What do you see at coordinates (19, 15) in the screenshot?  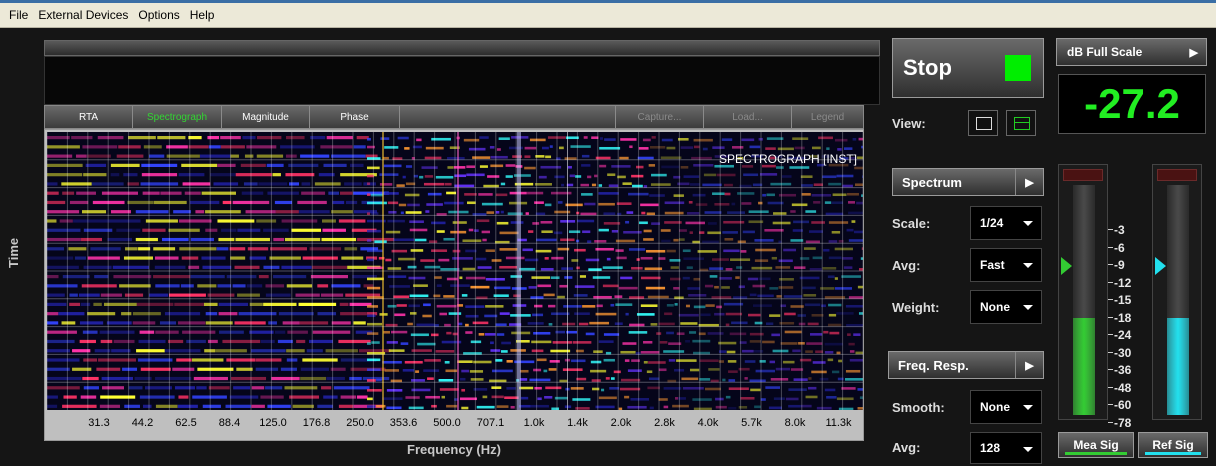 I see `menu-file: File` at bounding box center [19, 15].